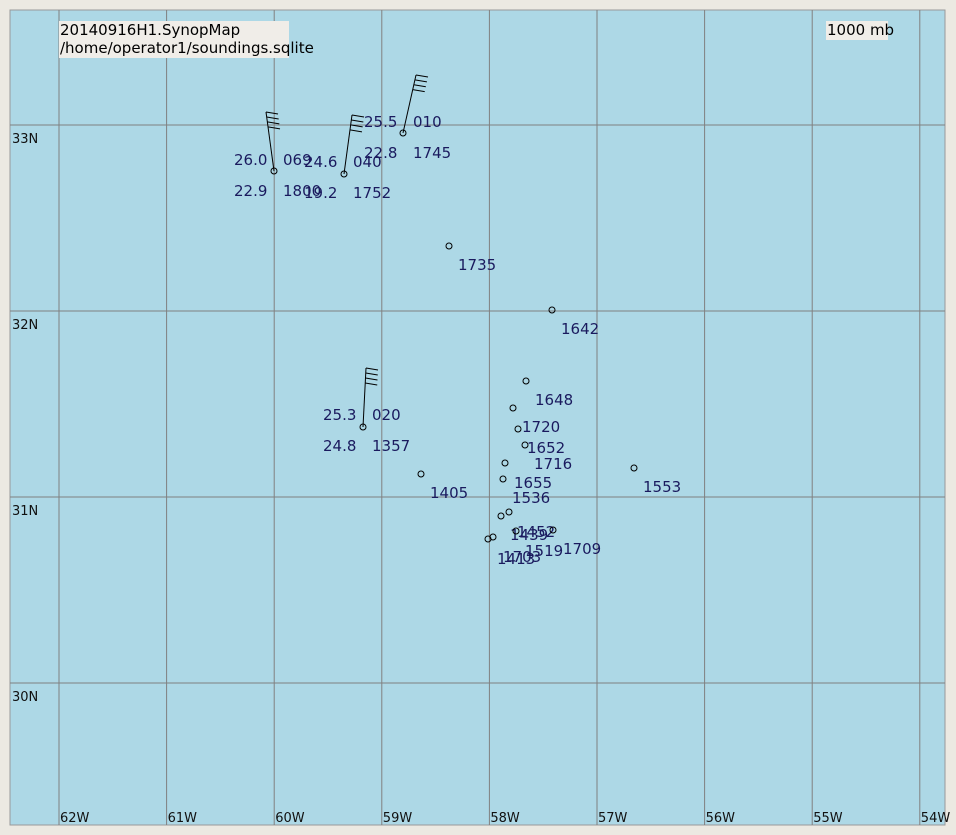  I want to click on station-temperature: 24.6, so click(320, 162).